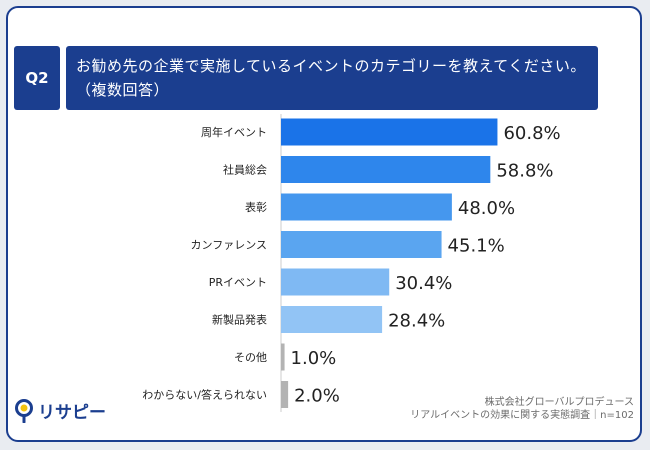  What do you see at coordinates (317, 396) in the screenshot?
I see `value-label: 2.0%` at bounding box center [317, 396].